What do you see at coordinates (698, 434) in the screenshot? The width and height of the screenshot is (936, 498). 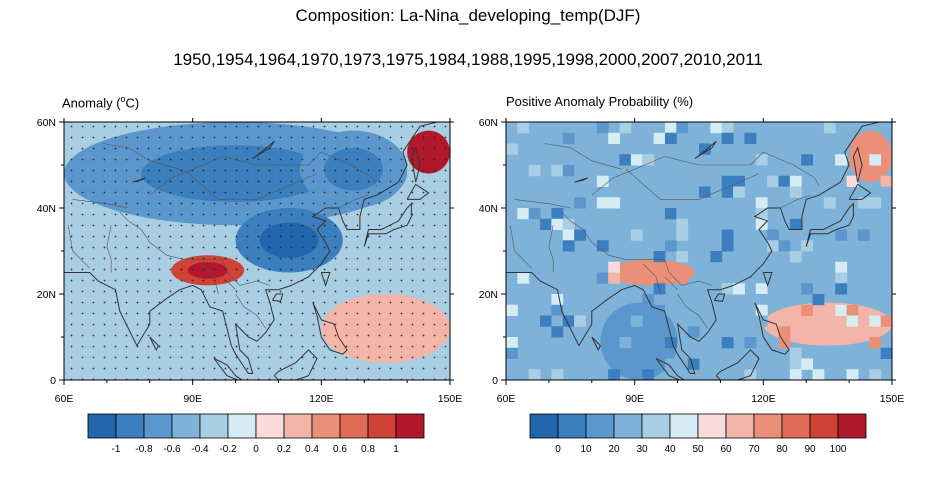 I see `probability-colorbar: 0 10 20 30 40 50 60 70 80 90 100` at bounding box center [698, 434].